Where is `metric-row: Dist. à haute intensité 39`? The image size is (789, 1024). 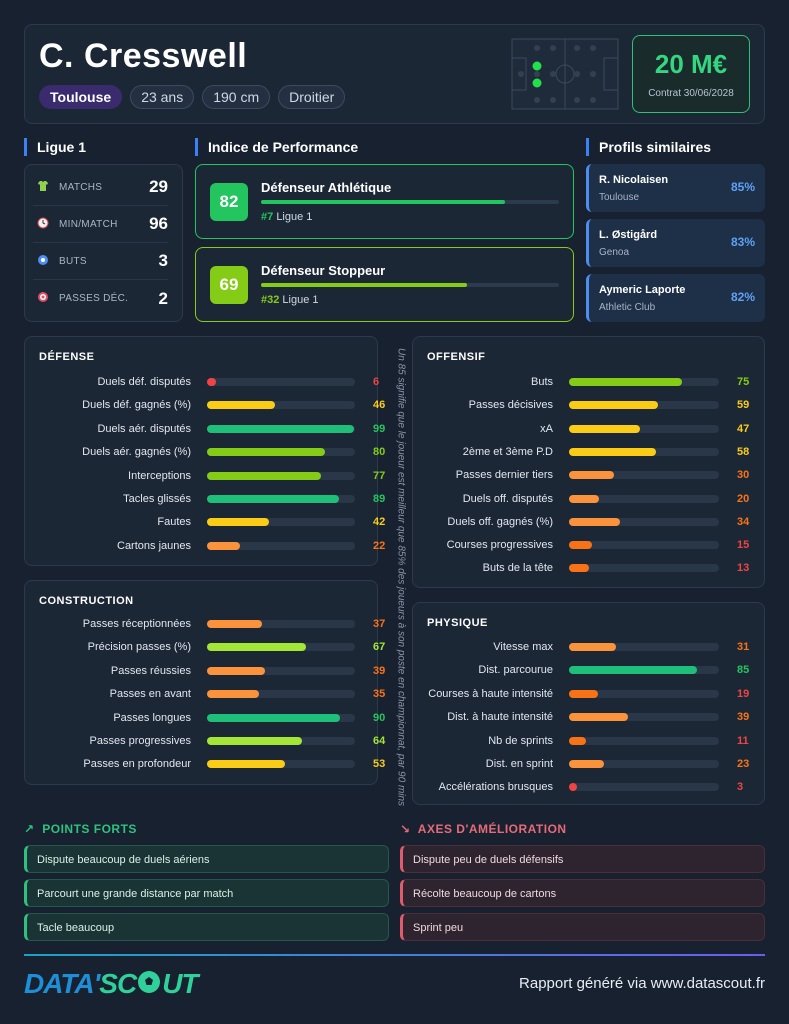
metric-row: Dist. à haute intensité 39 is located at coordinates (588, 717).